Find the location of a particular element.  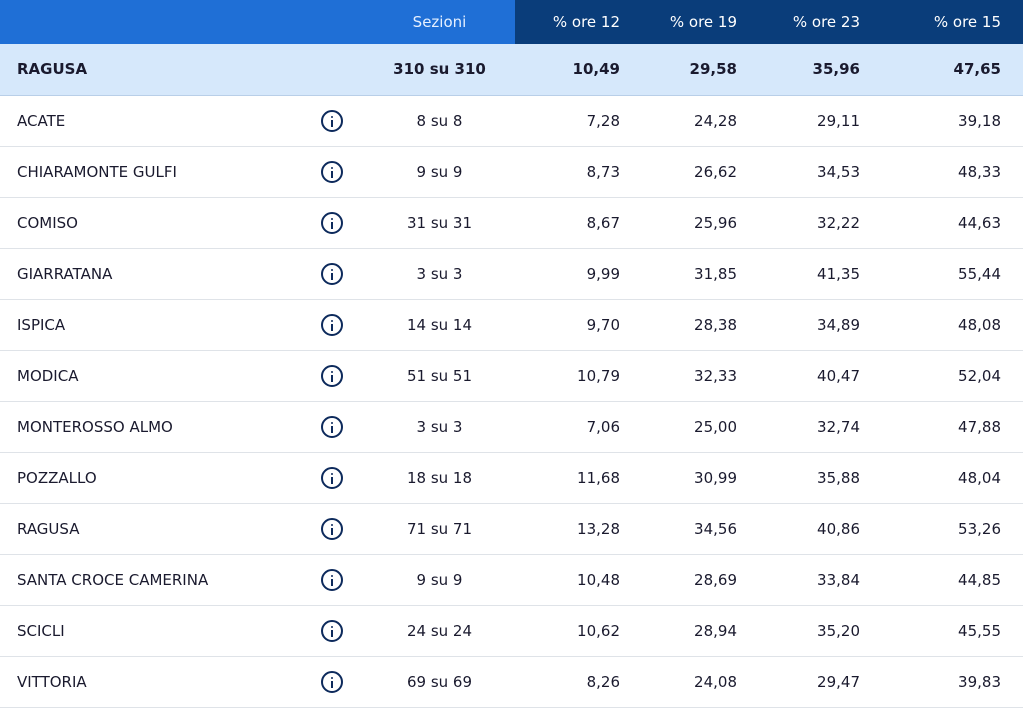

turnout-ore-12: 9,70 is located at coordinates (603, 324).